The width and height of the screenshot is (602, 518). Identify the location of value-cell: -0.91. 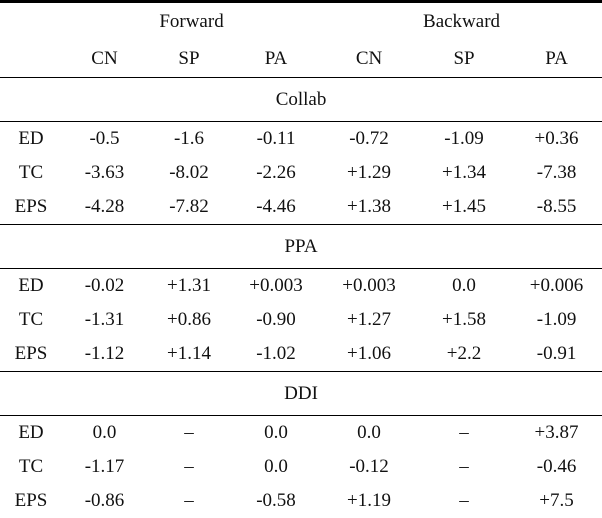
(556, 354).